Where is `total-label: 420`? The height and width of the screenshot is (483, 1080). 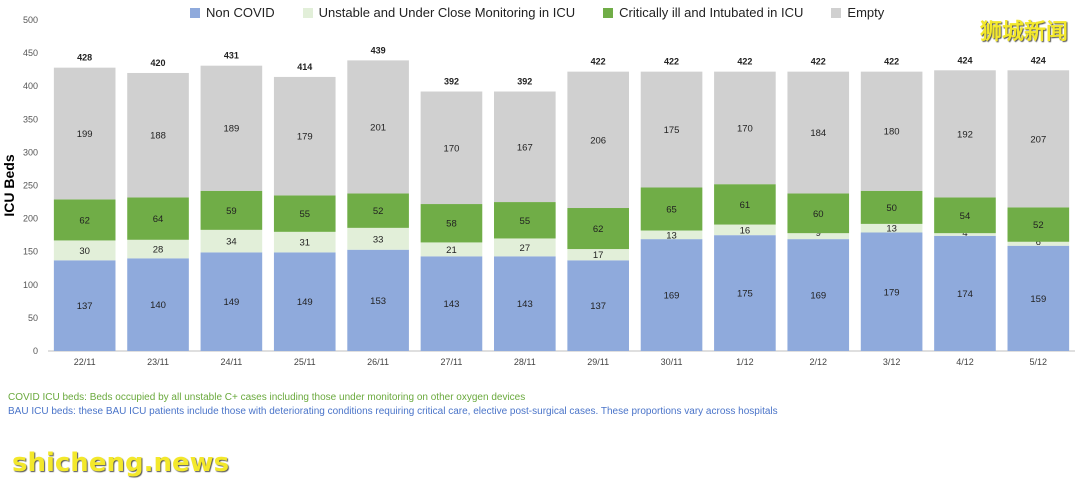
total-label: 420 is located at coordinates (158, 63).